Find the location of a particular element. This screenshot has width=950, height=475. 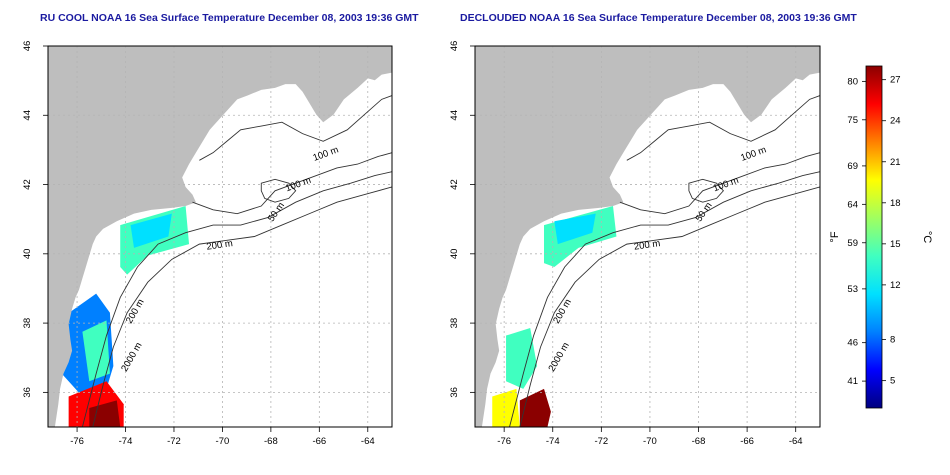

celsius-tick-label: 12 is located at coordinates (895, 285).